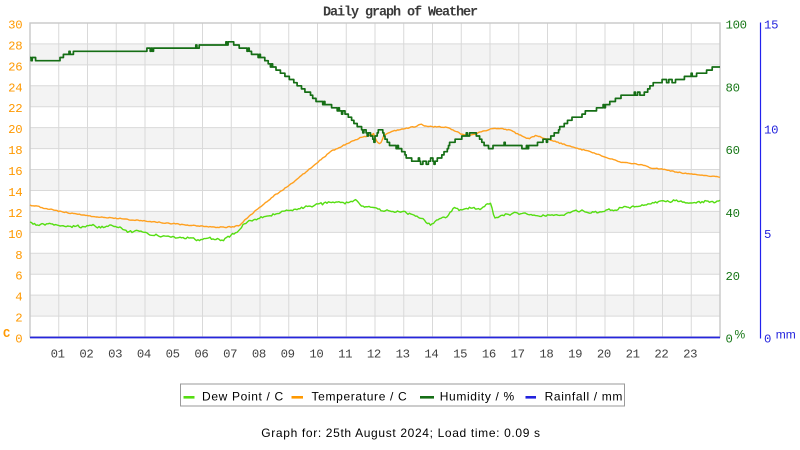 The height and width of the screenshot is (450, 800). What do you see at coordinates (86, 355) in the screenshot?
I see `svg-text: 02` at bounding box center [86, 355].